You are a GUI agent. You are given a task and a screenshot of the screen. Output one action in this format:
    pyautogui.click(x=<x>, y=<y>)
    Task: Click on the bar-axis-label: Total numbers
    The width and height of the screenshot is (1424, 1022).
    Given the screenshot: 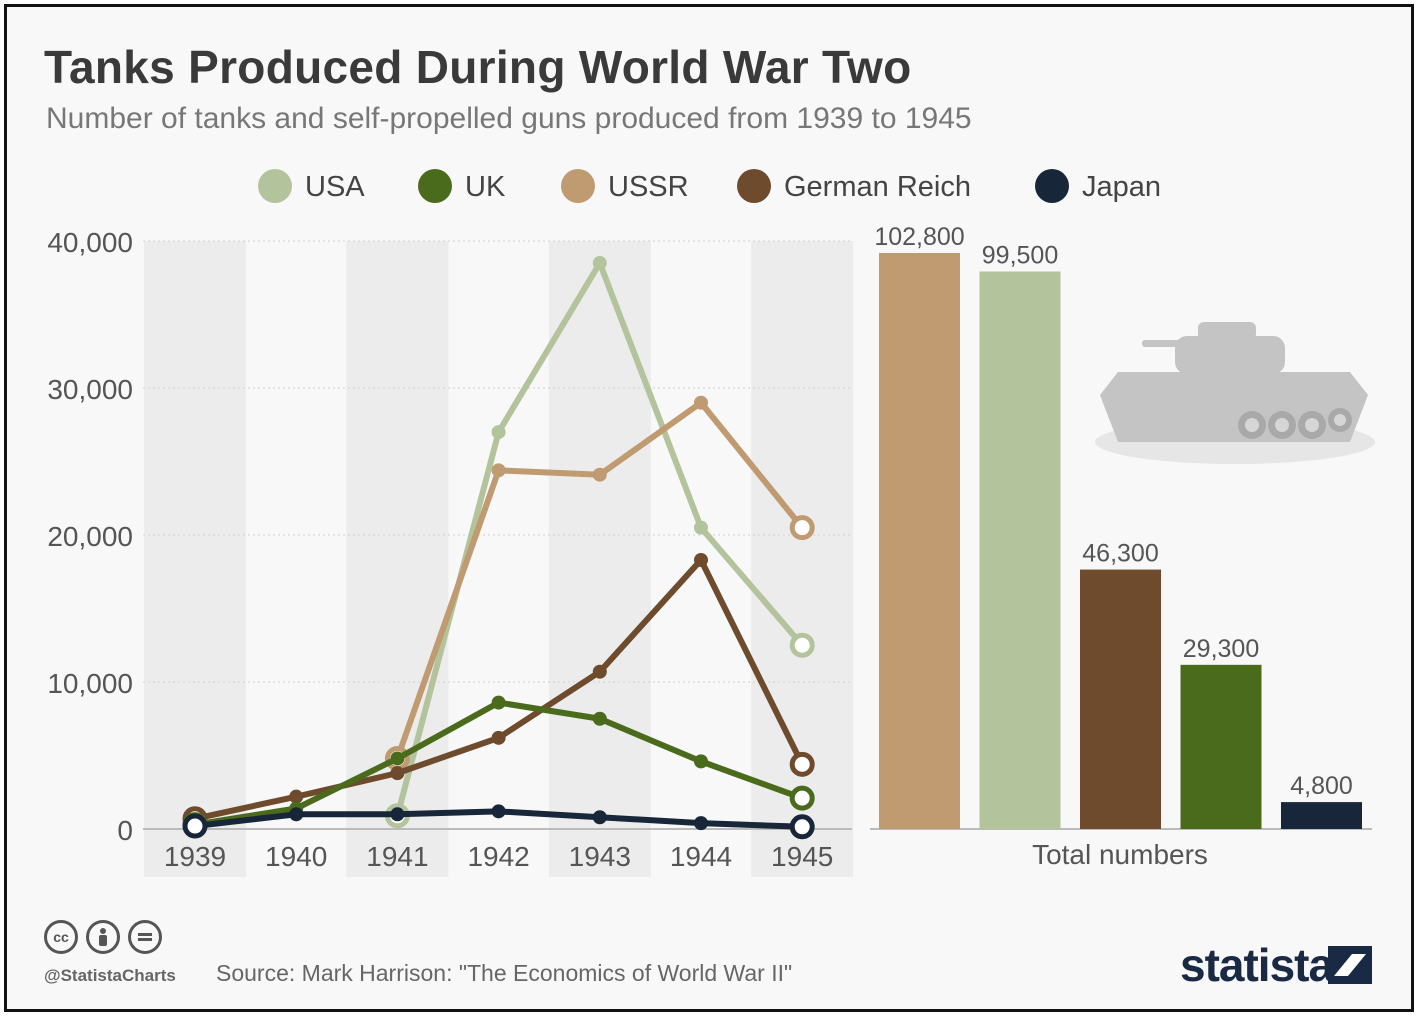 What is the action you would take?
    pyautogui.click(x=1120, y=854)
    